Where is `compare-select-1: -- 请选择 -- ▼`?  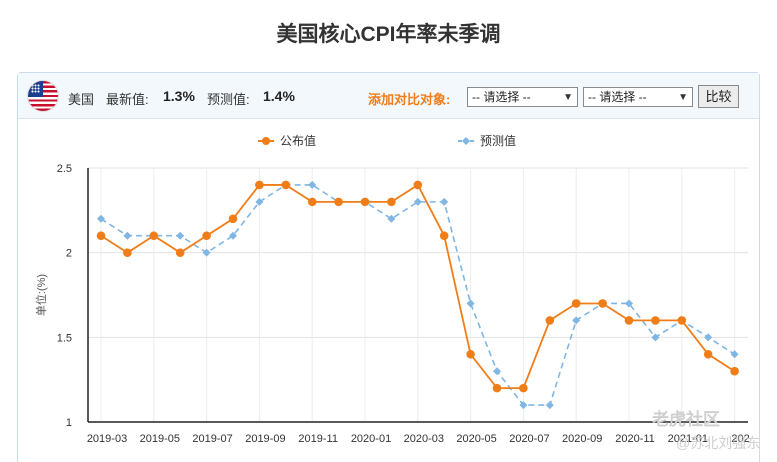
compare-select-1: -- 请选择 -- ▼ is located at coordinates (522, 97).